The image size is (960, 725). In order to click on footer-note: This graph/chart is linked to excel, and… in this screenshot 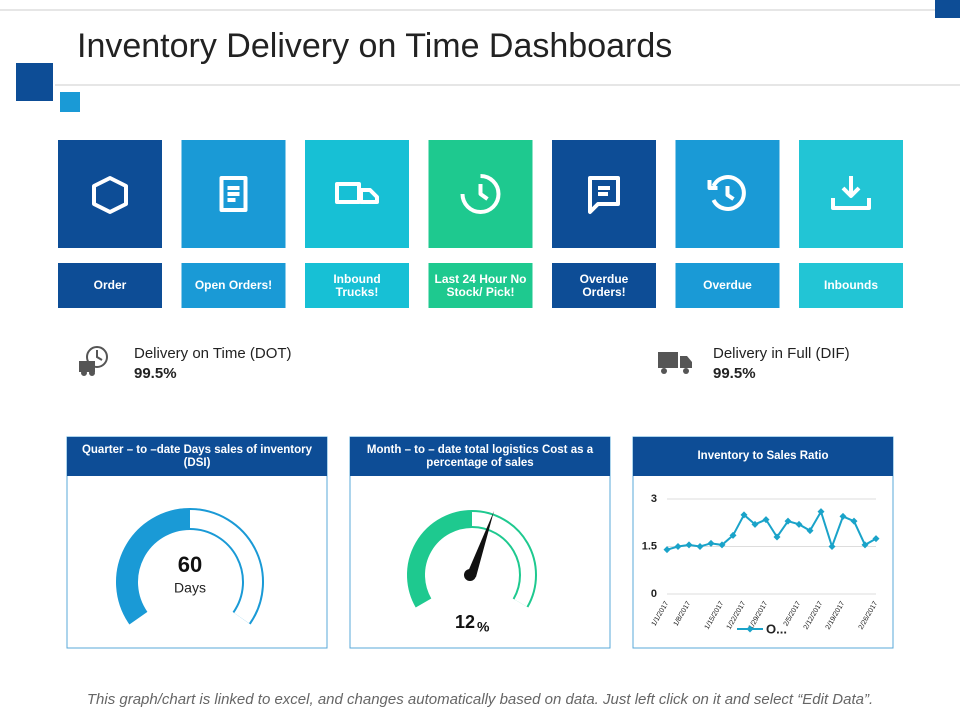, I will do `click(480, 699)`.